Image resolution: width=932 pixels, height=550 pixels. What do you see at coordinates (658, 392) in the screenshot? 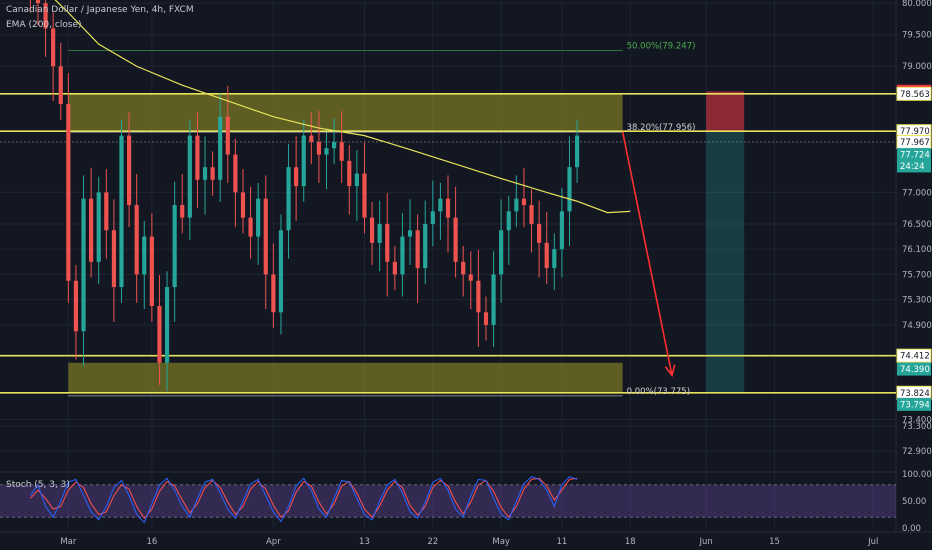
I see `fib-level-label: 0.00%(73.775)` at bounding box center [658, 392].